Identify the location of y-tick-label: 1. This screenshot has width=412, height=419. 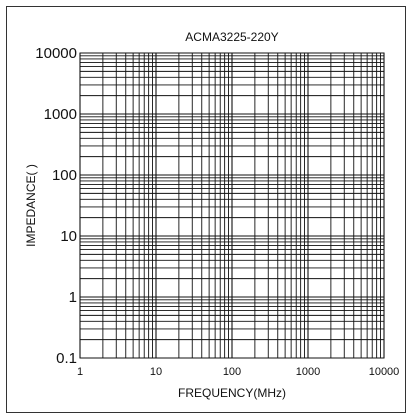
(73, 297).